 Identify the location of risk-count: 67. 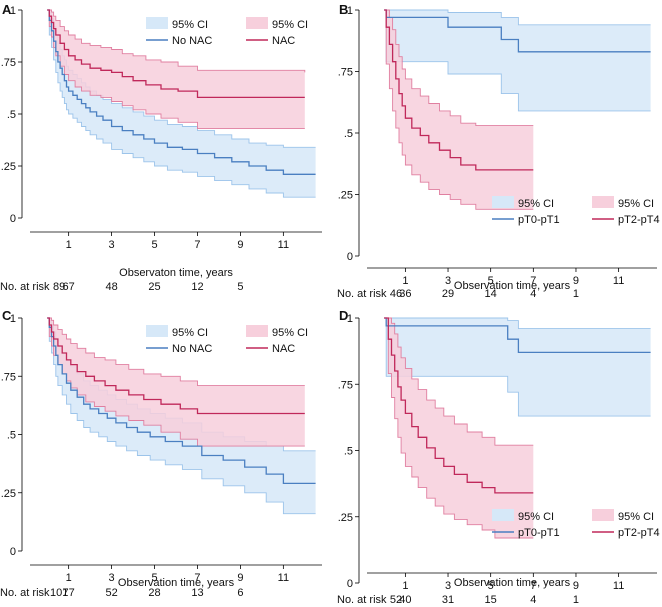
(69, 287).